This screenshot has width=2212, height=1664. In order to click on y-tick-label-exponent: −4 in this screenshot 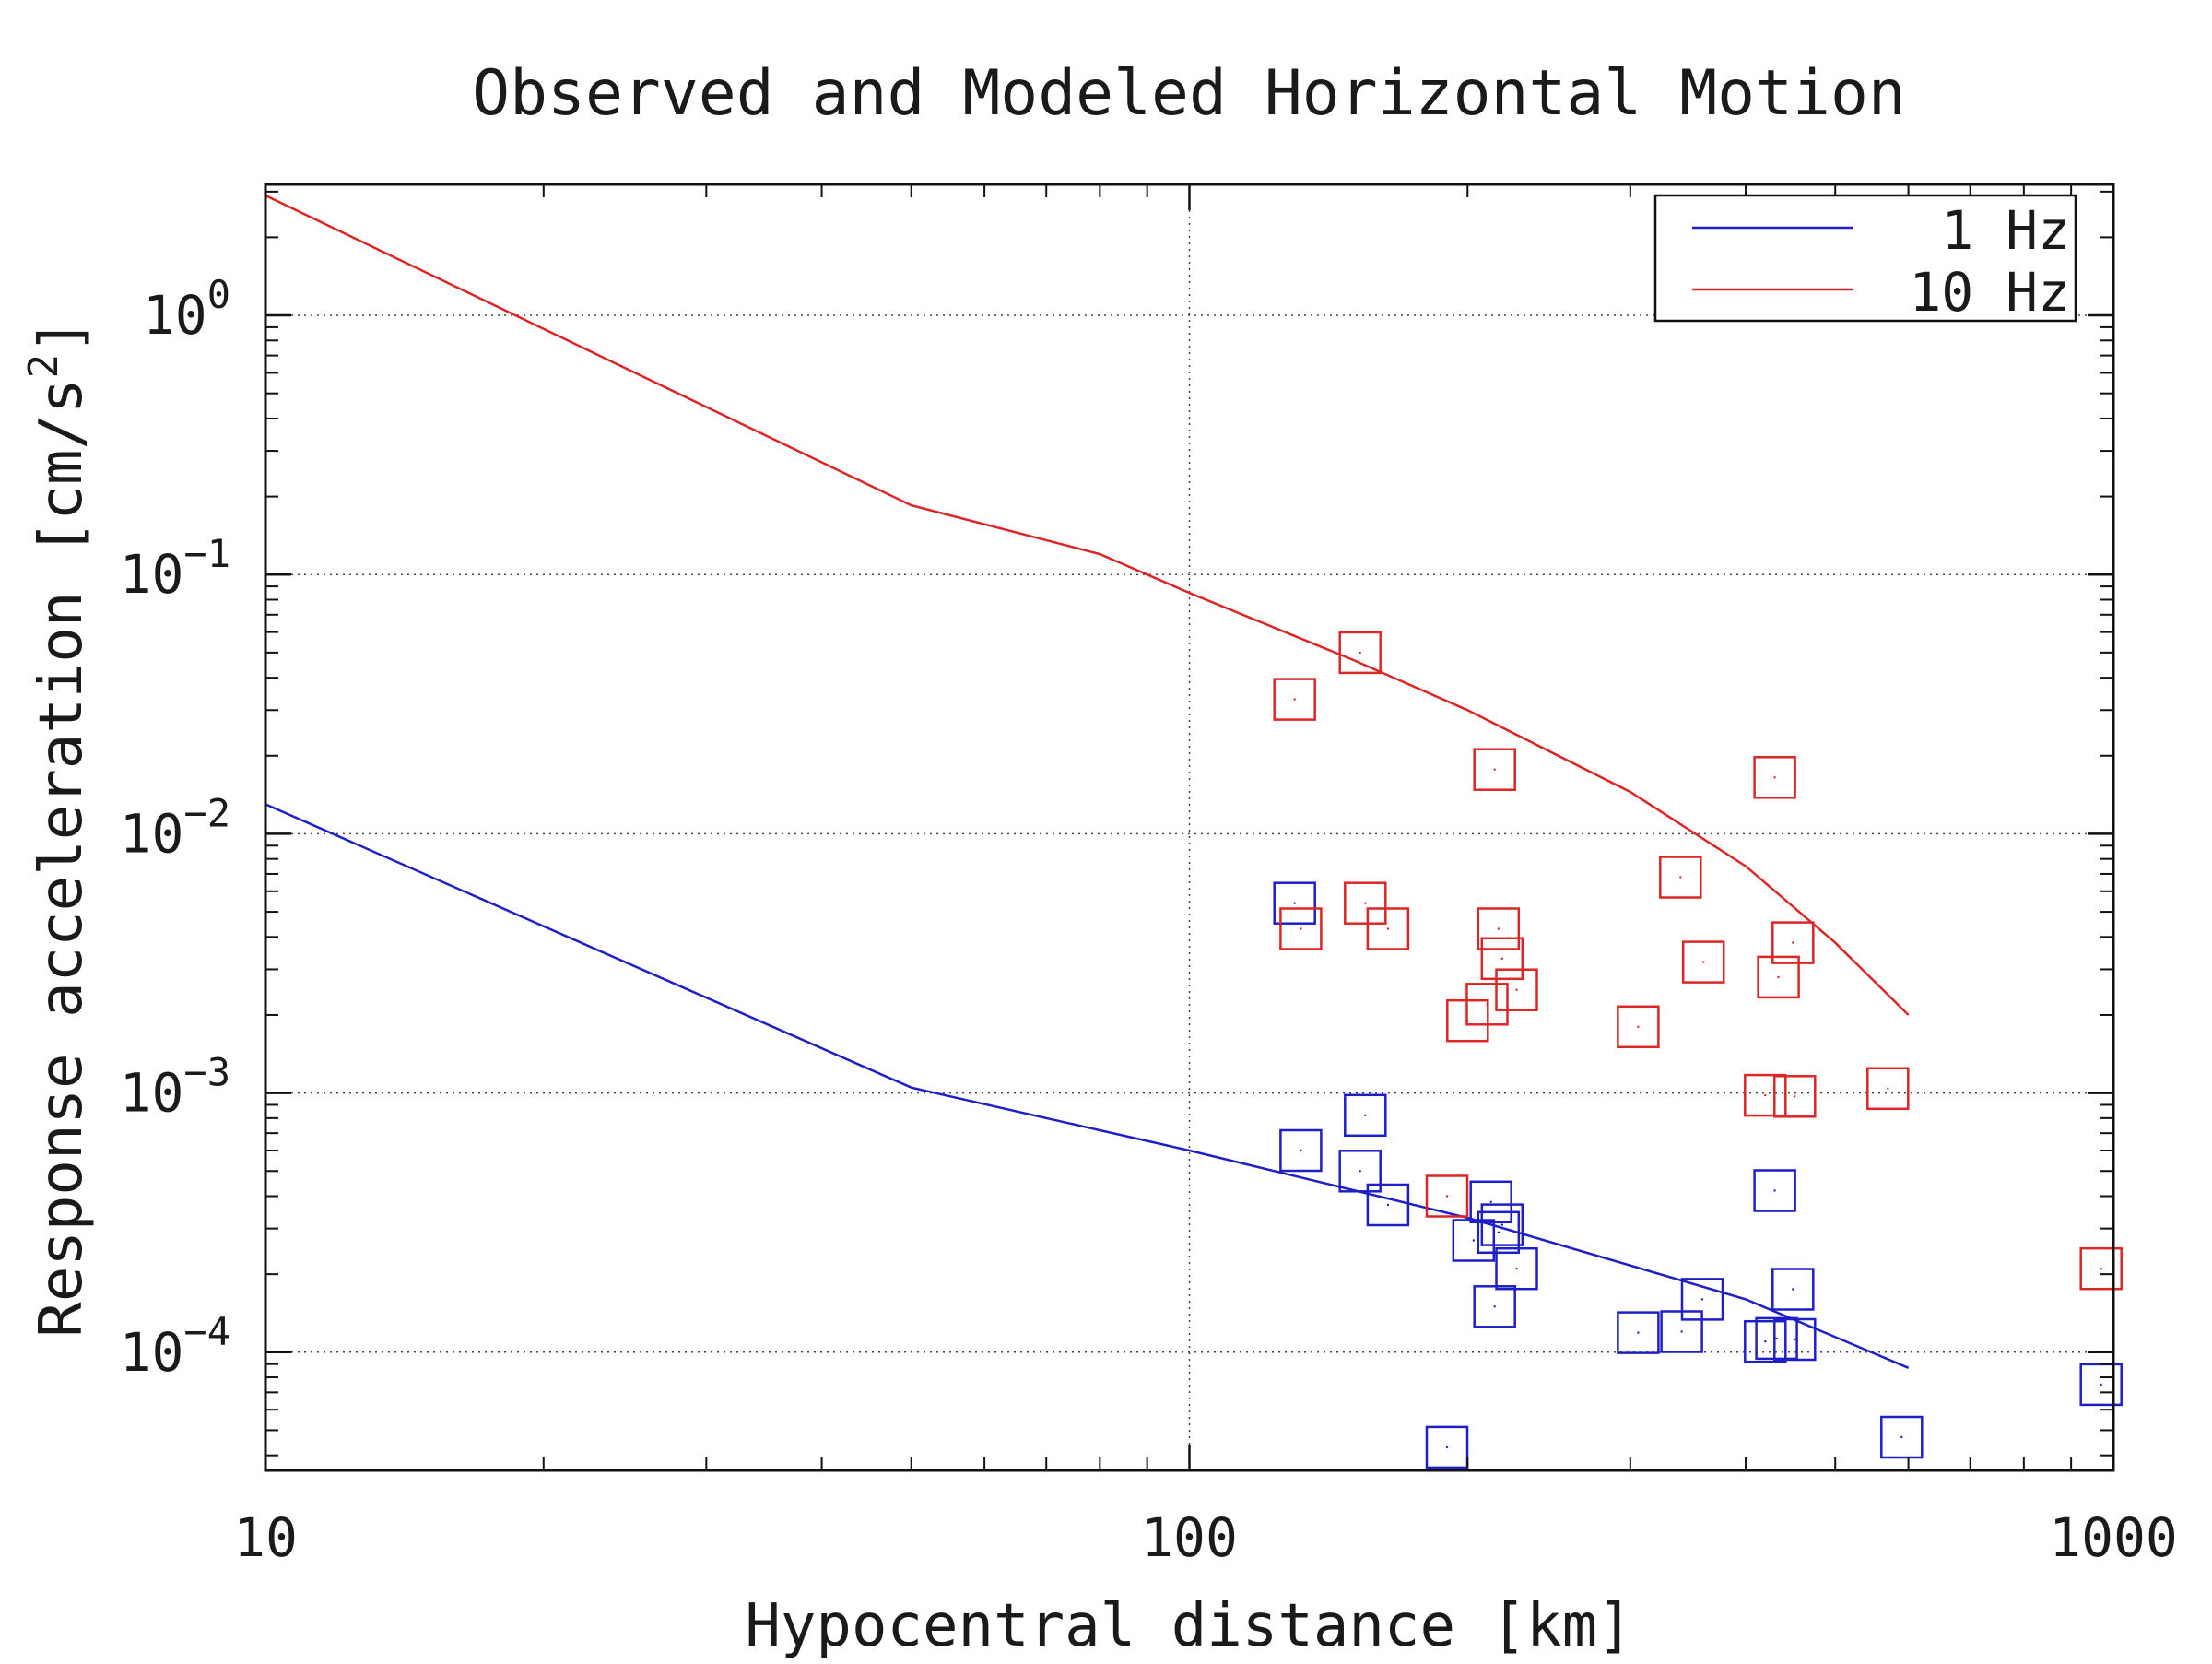, I will do `click(206, 1331)`.